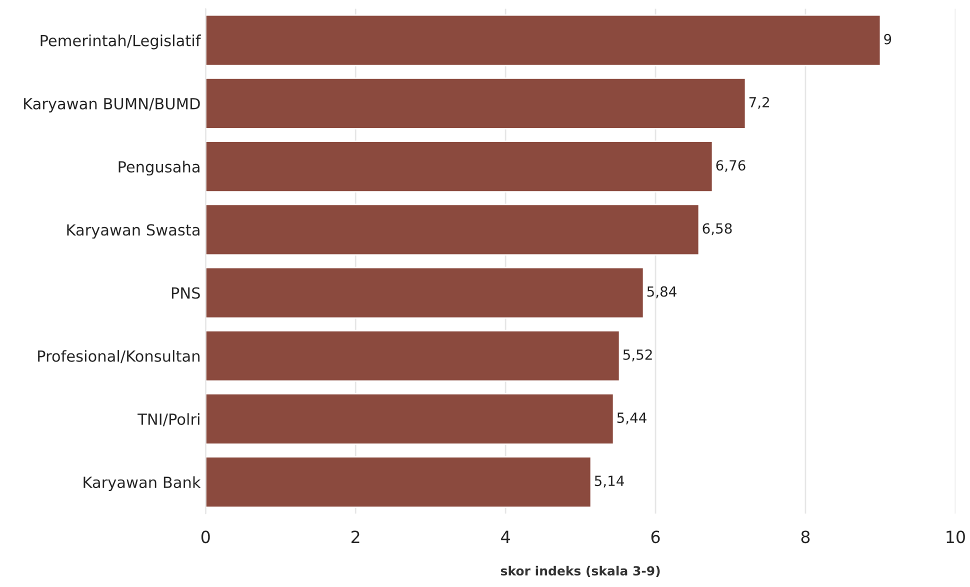 The height and width of the screenshot is (587, 970). I want to click on y-tick-label: Pengusaha, so click(159, 168).